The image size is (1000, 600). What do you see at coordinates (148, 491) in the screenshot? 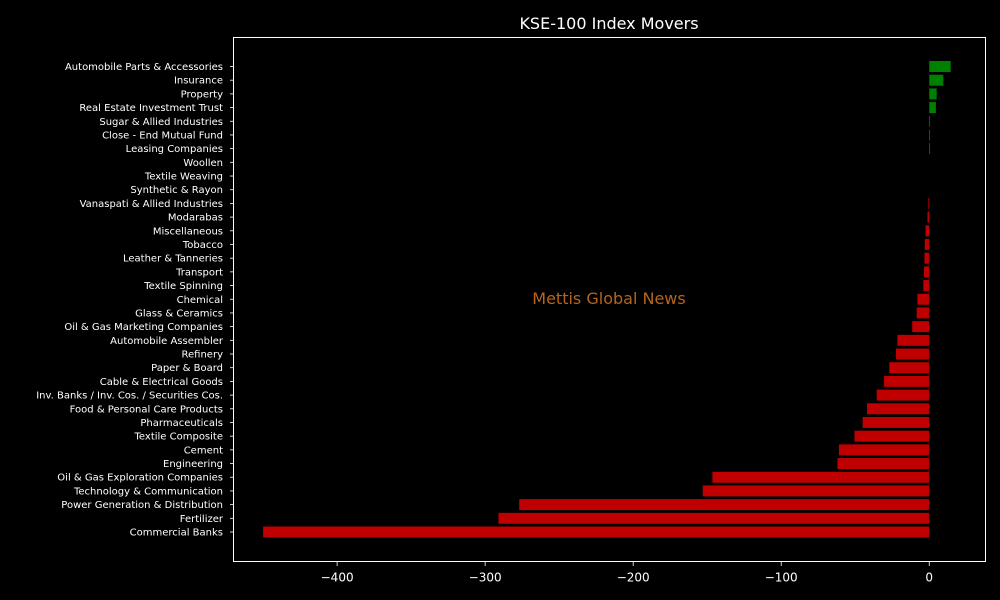
I see `y-tick-label: Technology & Communication` at bounding box center [148, 491].